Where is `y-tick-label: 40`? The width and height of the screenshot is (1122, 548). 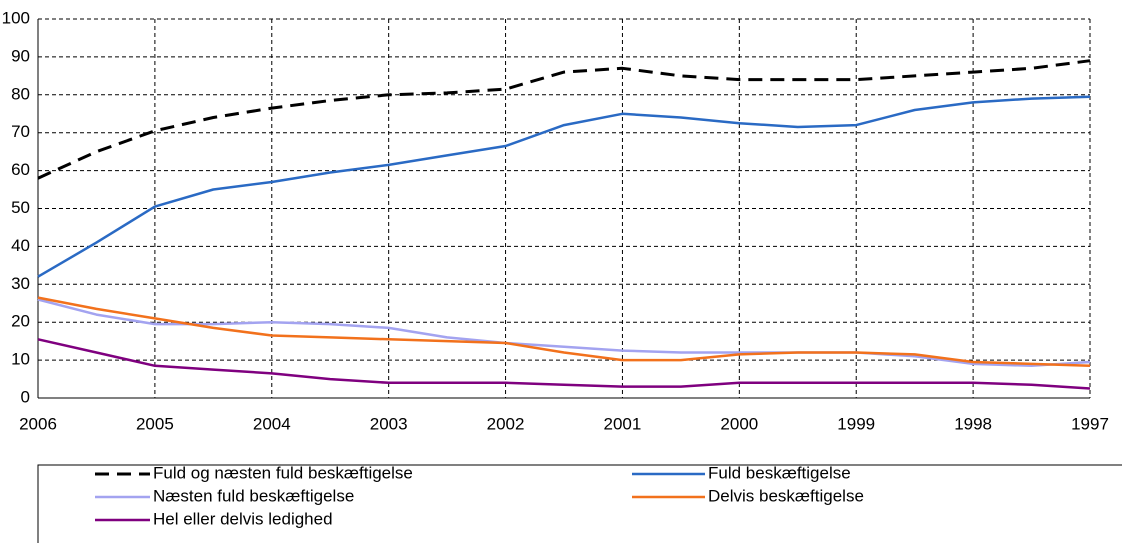
y-tick-label: 40 is located at coordinates (20, 245).